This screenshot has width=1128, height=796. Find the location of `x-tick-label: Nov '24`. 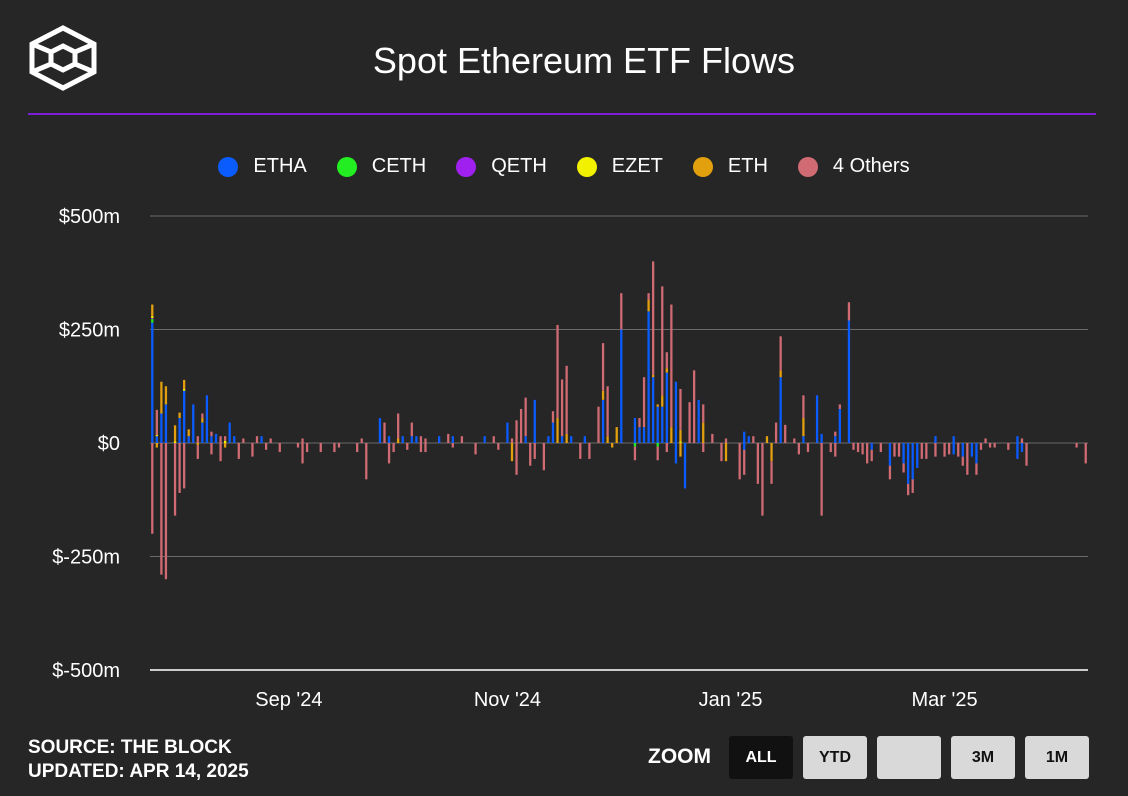

x-tick-label: Nov '24 is located at coordinates (507, 700).